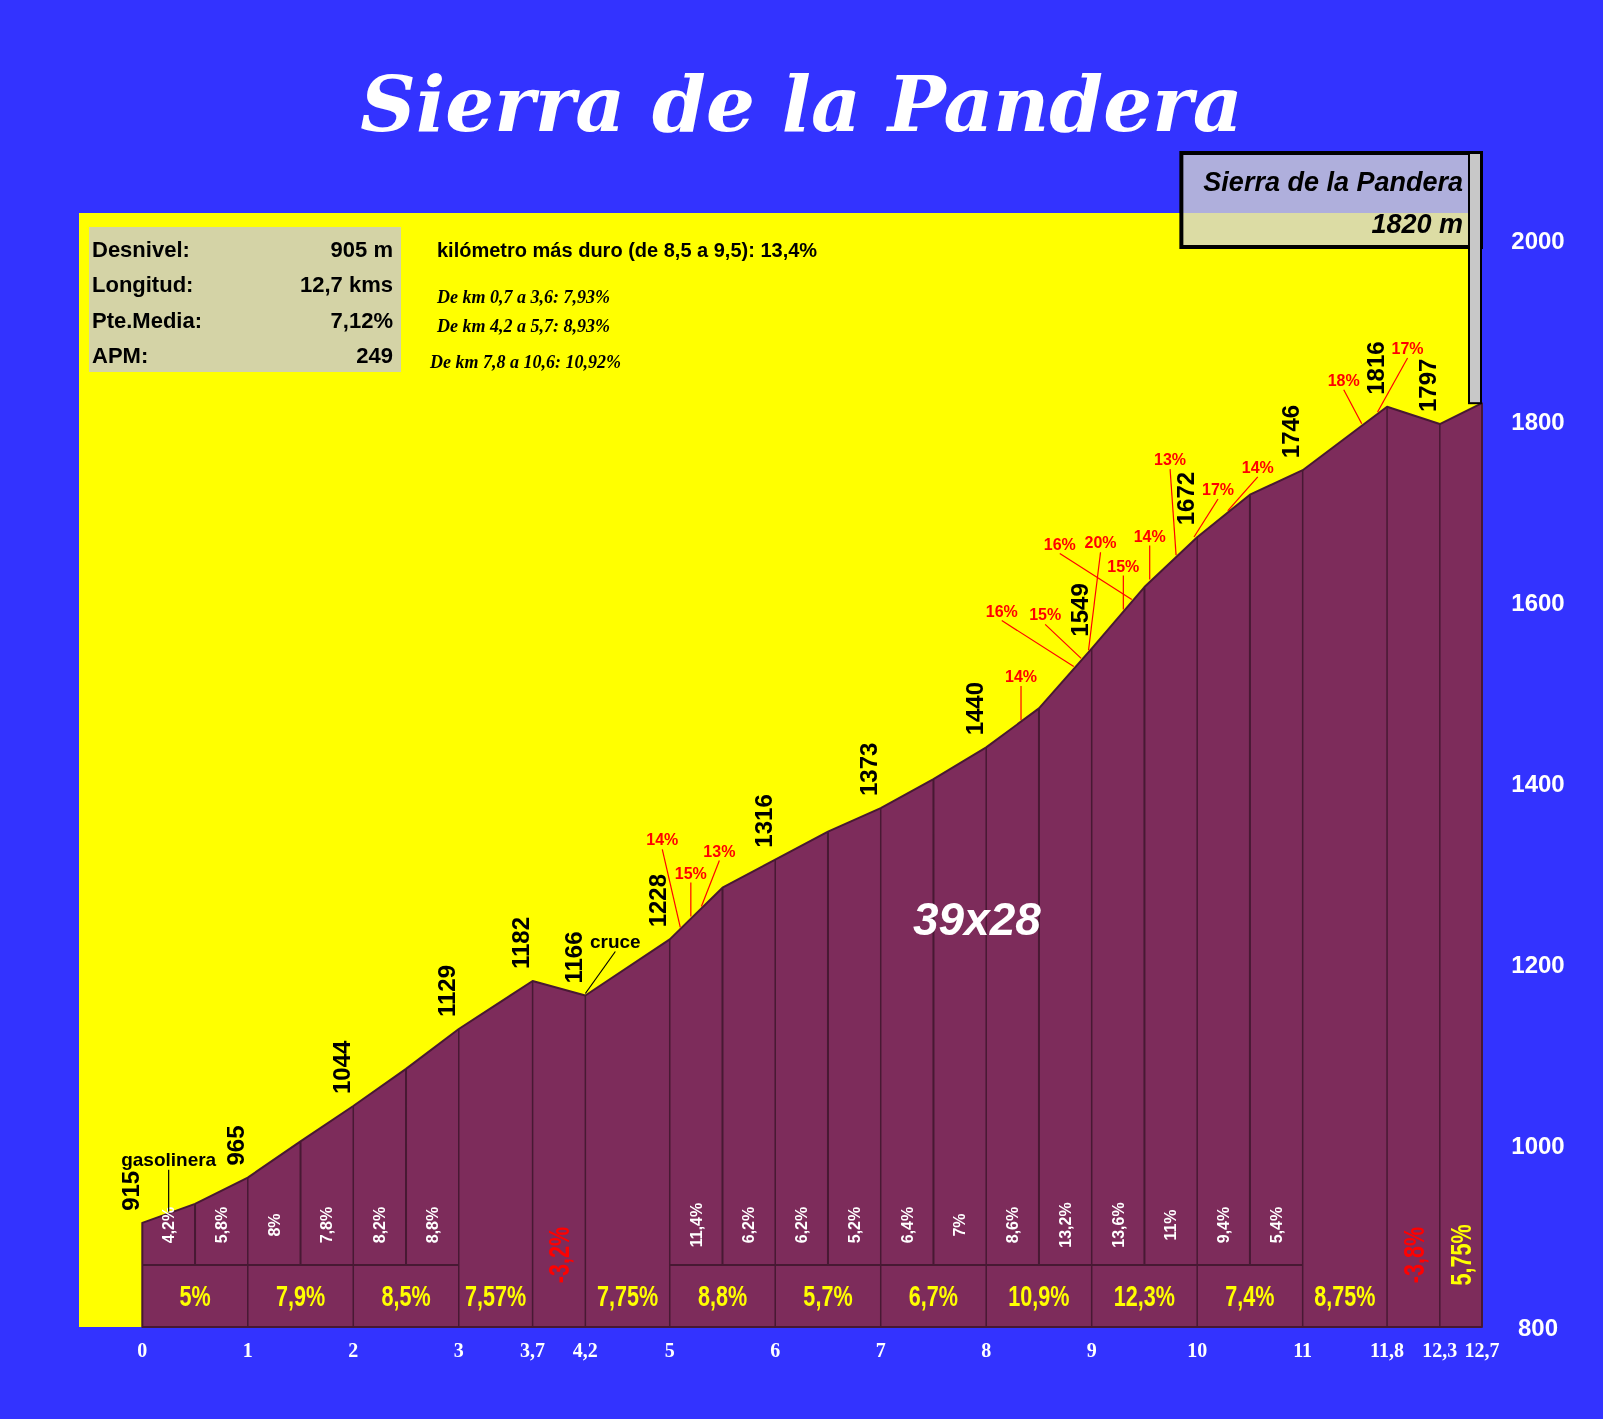 The image size is (1603, 1419). I want to click on x-tick-label: 12,7, so click(1482, 1350).